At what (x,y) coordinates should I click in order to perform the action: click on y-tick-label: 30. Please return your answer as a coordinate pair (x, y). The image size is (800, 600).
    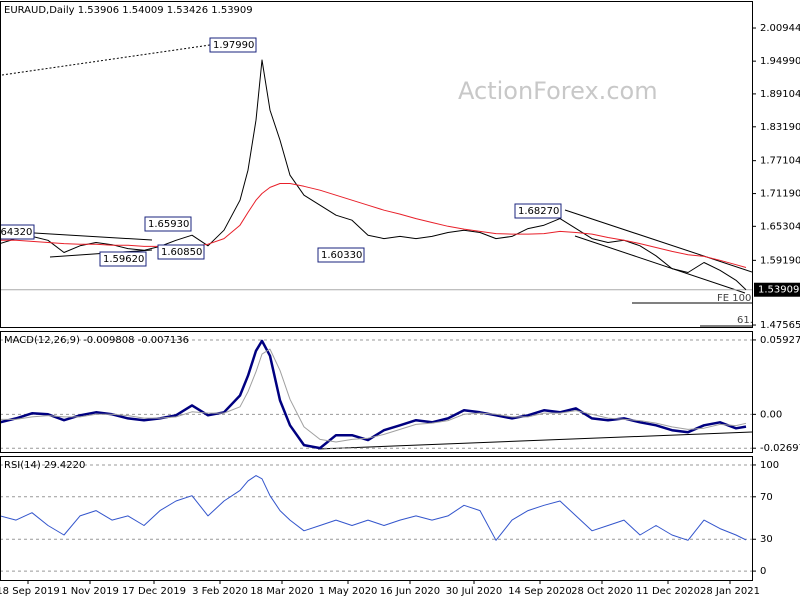
    Looking at the image, I should click on (766, 539).